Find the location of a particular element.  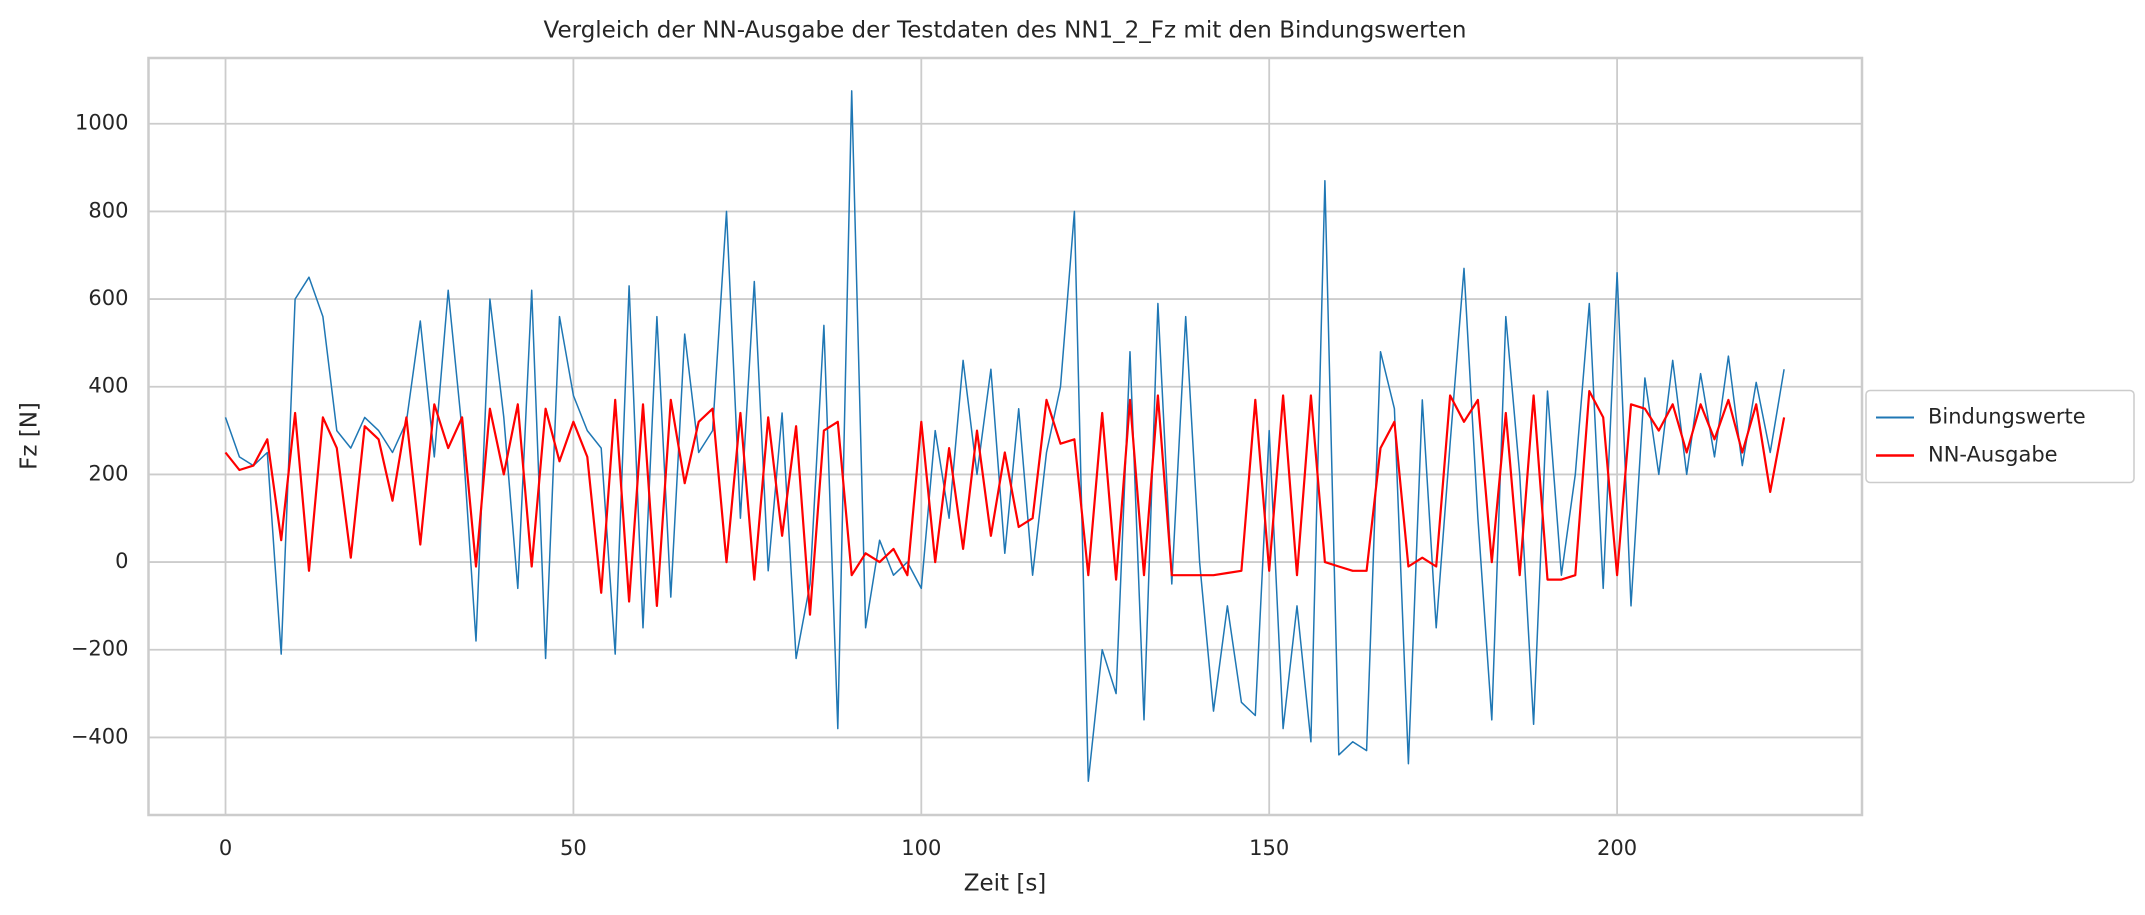

y-tick-label: 1000 is located at coordinates (101, 123).